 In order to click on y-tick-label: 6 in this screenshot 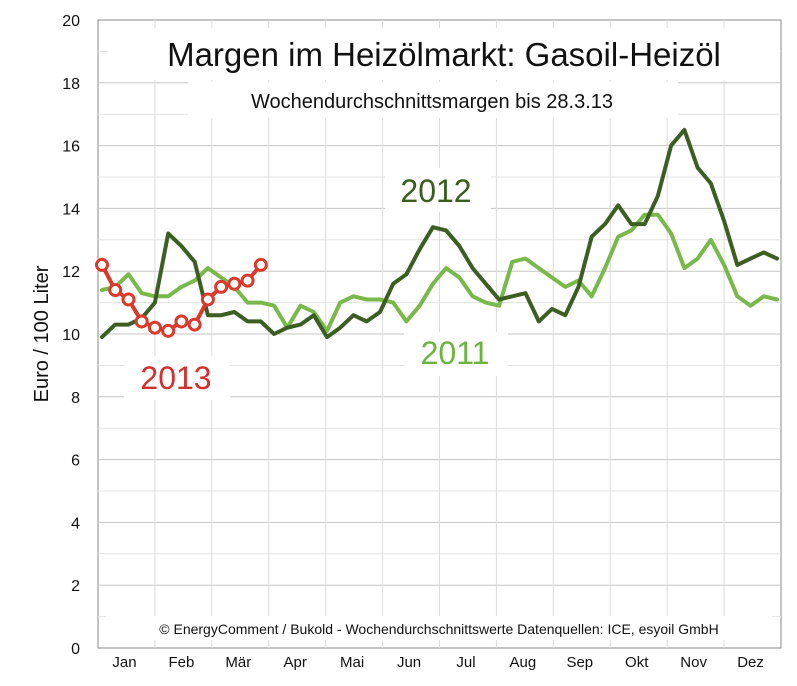, I will do `click(75, 461)`.